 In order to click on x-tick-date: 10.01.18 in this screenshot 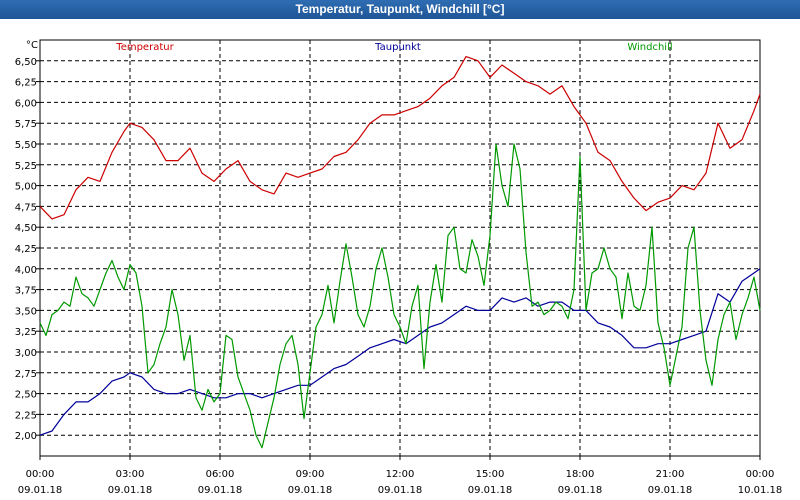, I will do `click(760, 490)`.